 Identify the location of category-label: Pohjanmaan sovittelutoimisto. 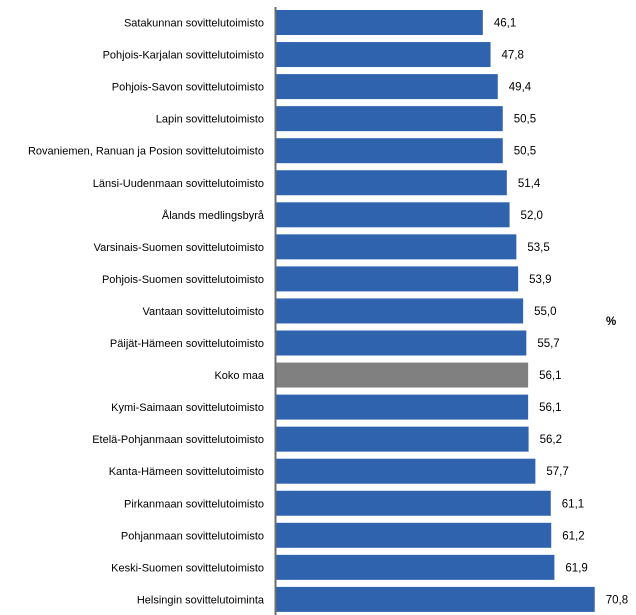
(192, 536).